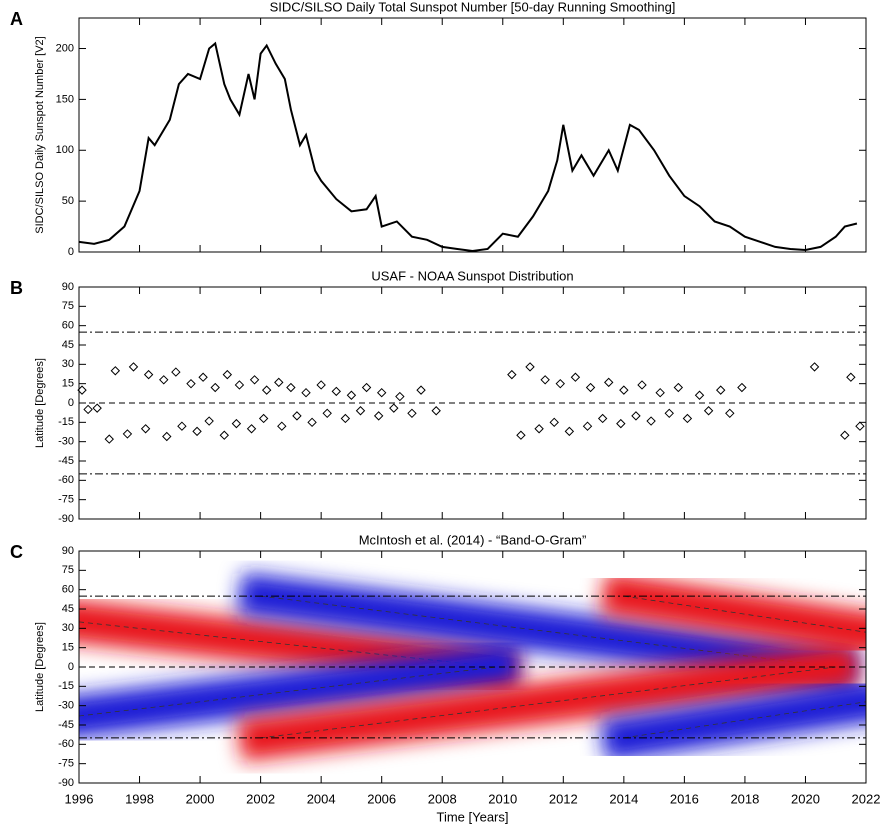 This screenshot has width=892, height=838. What do you see at coordinates (68, 326) in the screenshot?
I see `y-tick-label: 60` at bounding box center [68, 326].